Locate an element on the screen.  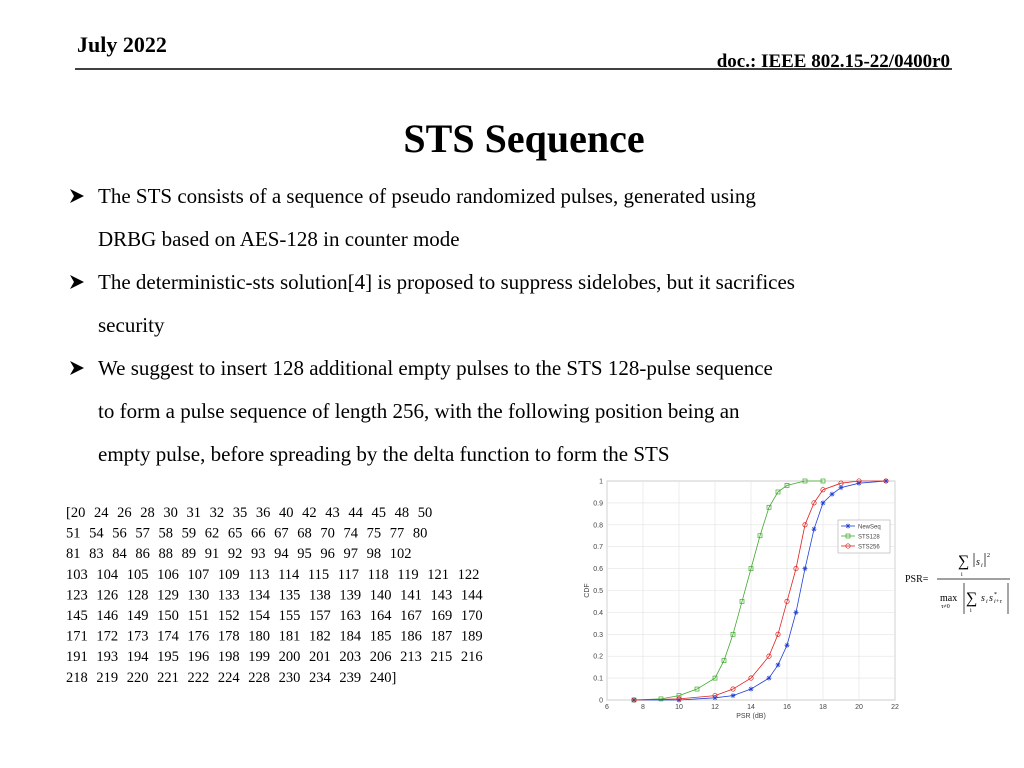
x-tick-label: 10 is located at coordinates (679, 707).